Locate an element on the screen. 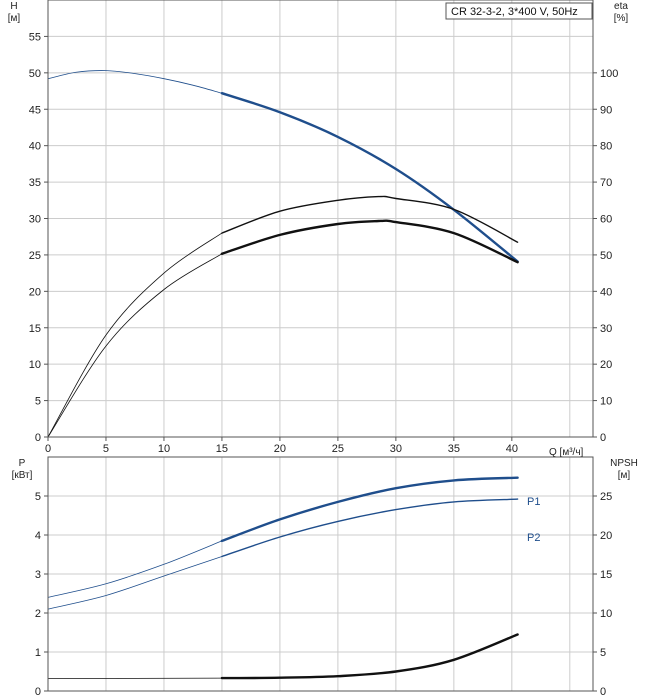  top-ytick-label: 25 is located at coordinates (35, 256).